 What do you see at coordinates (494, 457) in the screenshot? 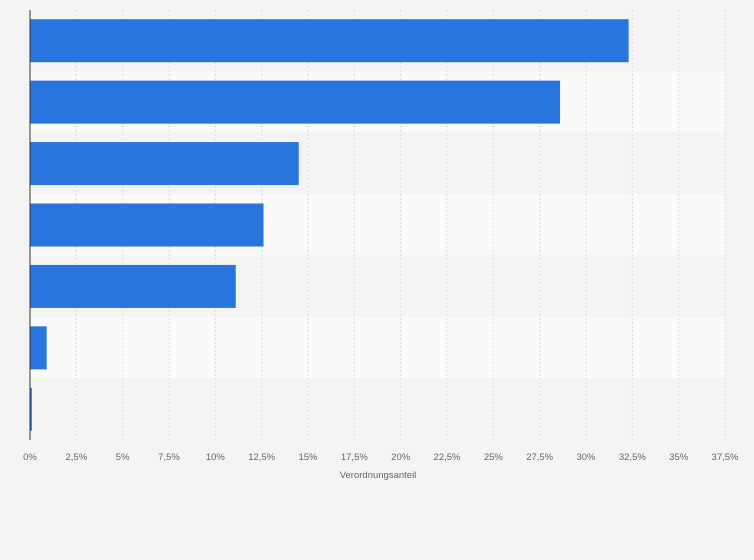
I see `x-tick-label: 25%` at bounding box center [494, 457].